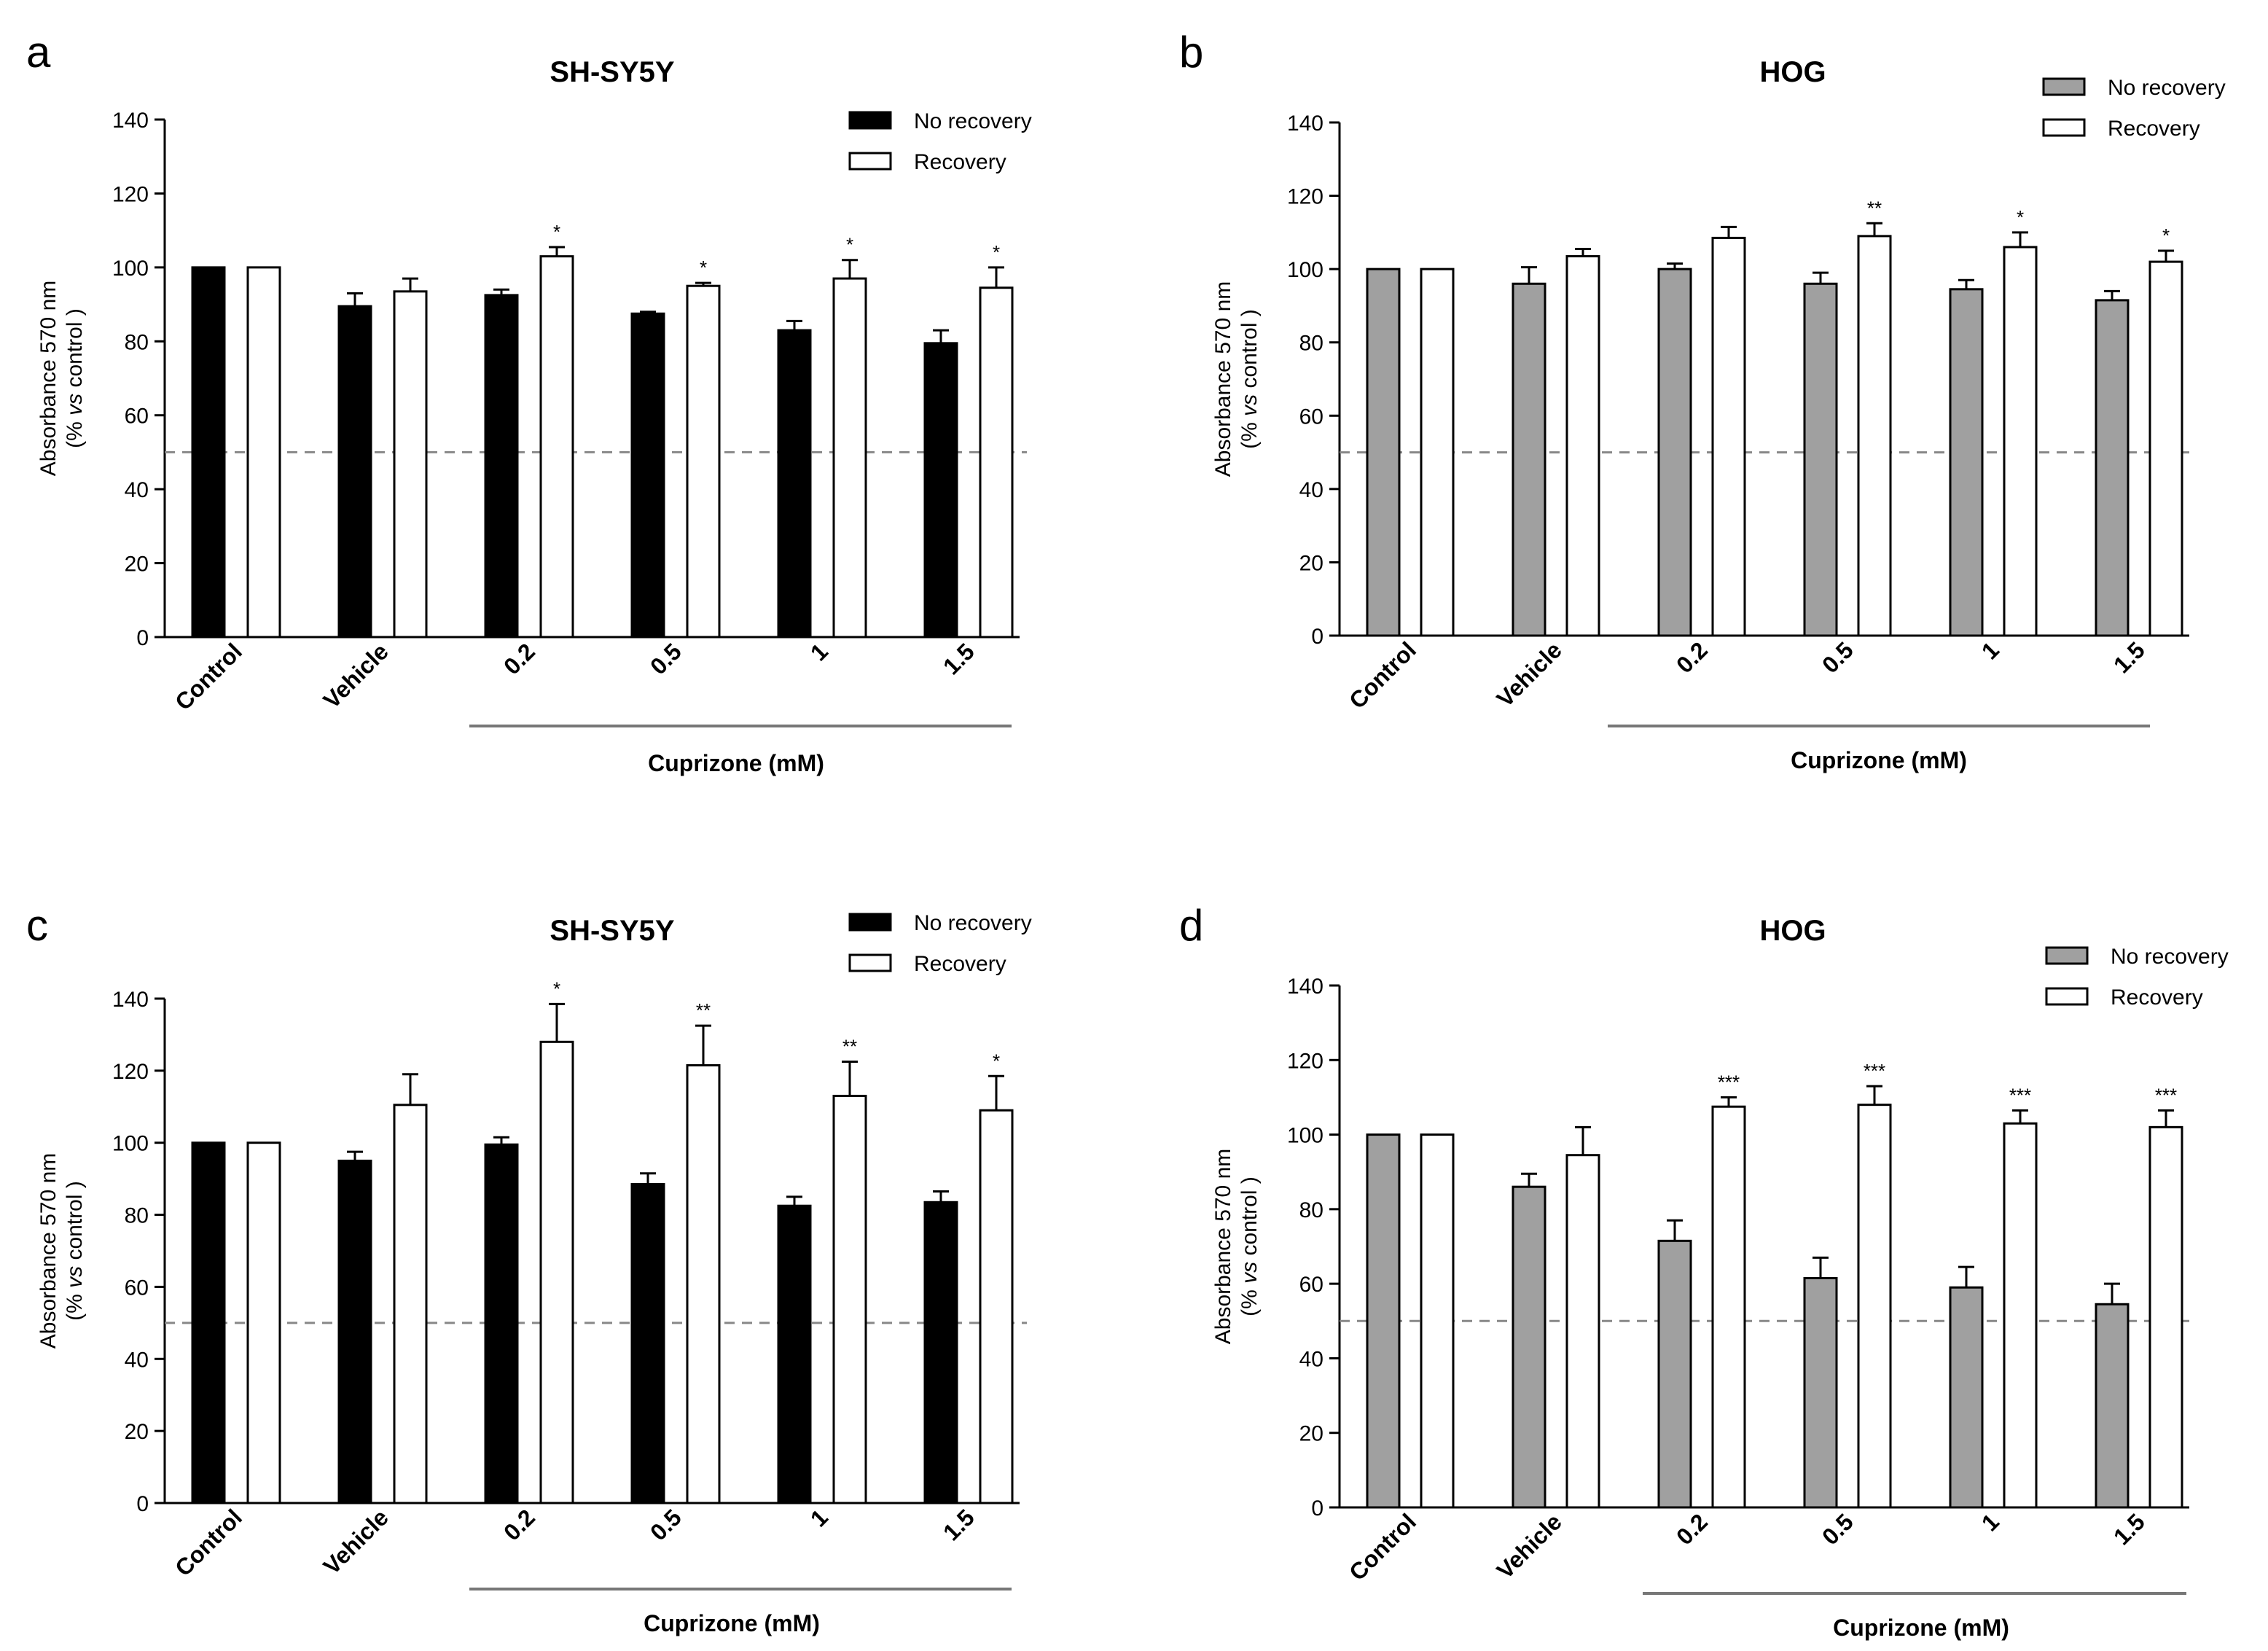 Image resolution: width=2268 pixels, height=1651 pixels. Describe the element at coordinates (1311, 563) in the screenshot. I see `y-tick-label: 20` at that location.